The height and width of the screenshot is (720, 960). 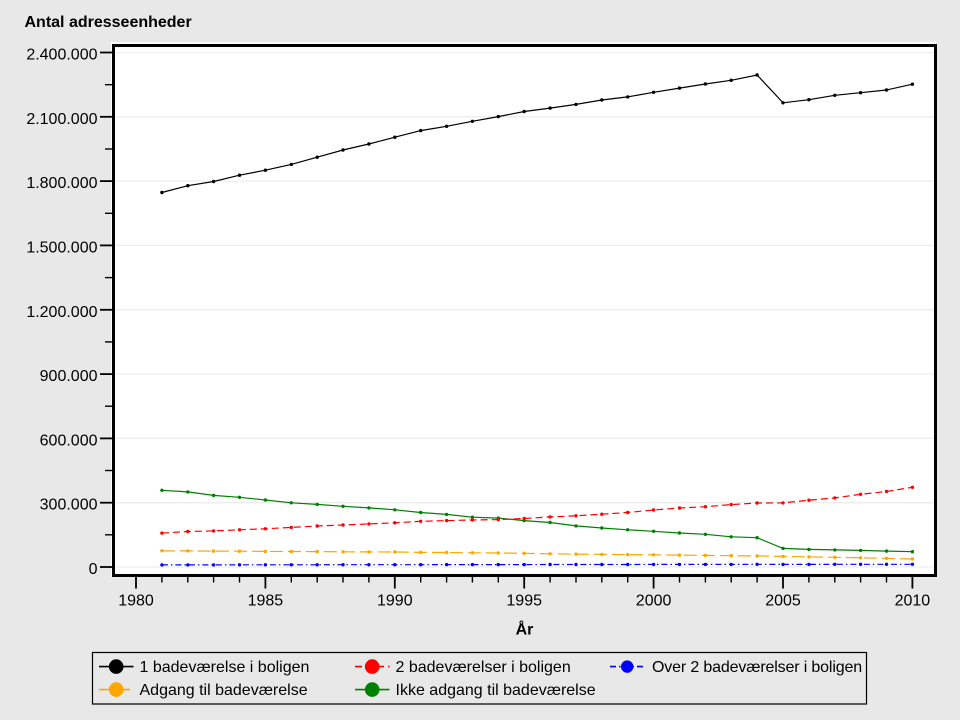 What do you see at coordinates (913, 601) in the screenshot?
I see `svg-text: 2010` at bounding box center [913, 601].